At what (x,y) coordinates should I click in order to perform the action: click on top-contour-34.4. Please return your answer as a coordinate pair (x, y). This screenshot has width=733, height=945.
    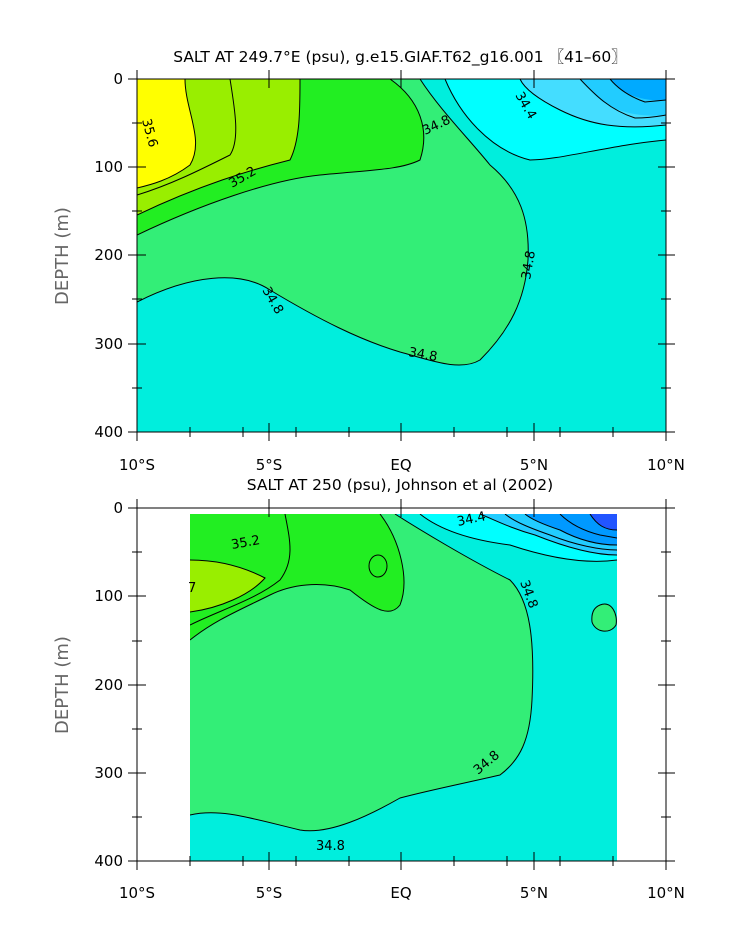
    Looking at the image, I should click on (592, 103).